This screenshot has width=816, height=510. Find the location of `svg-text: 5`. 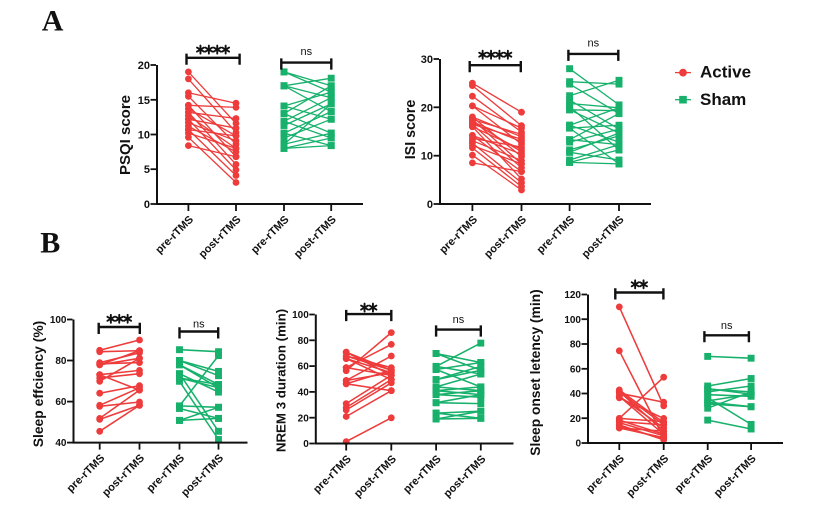

svg-text: 5 is located at coordinates (147, 170).